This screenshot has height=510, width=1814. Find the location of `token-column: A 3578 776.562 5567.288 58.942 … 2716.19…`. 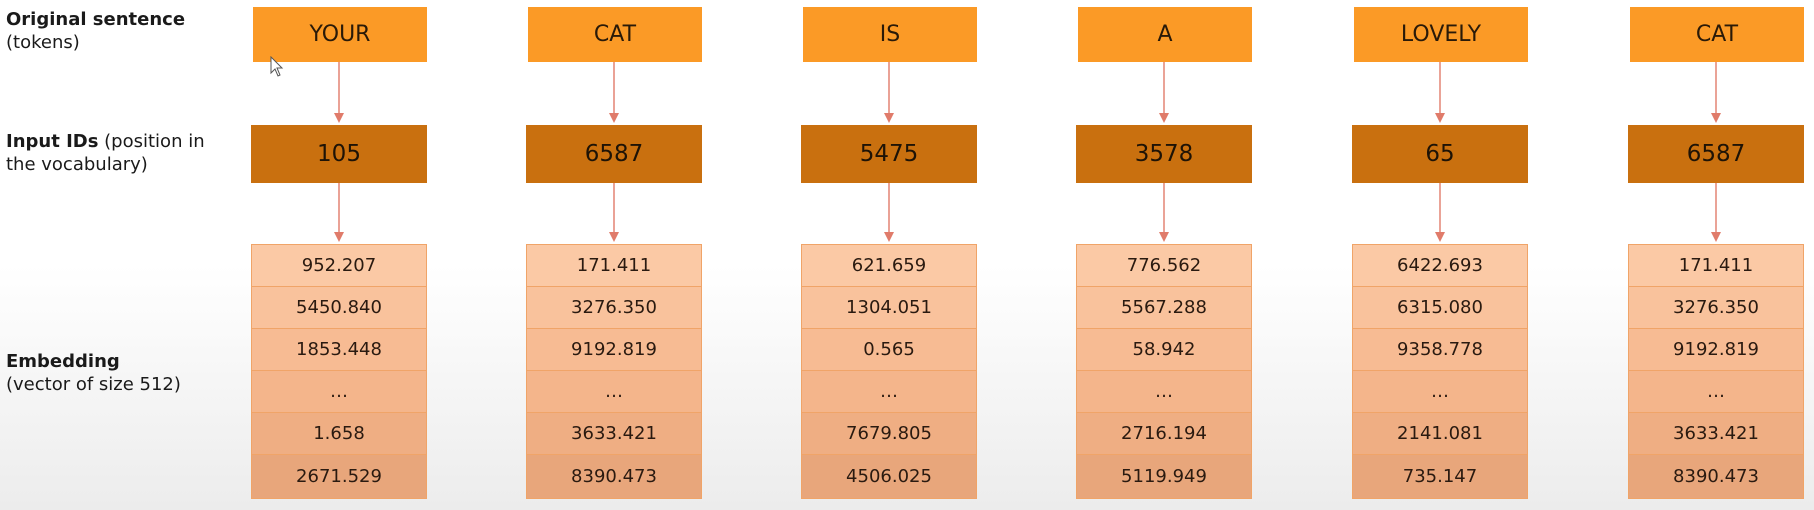

token-column: A 3578 776.562 5567.288 58.942 … 2716.19… is located at coordinates (1164, 255).